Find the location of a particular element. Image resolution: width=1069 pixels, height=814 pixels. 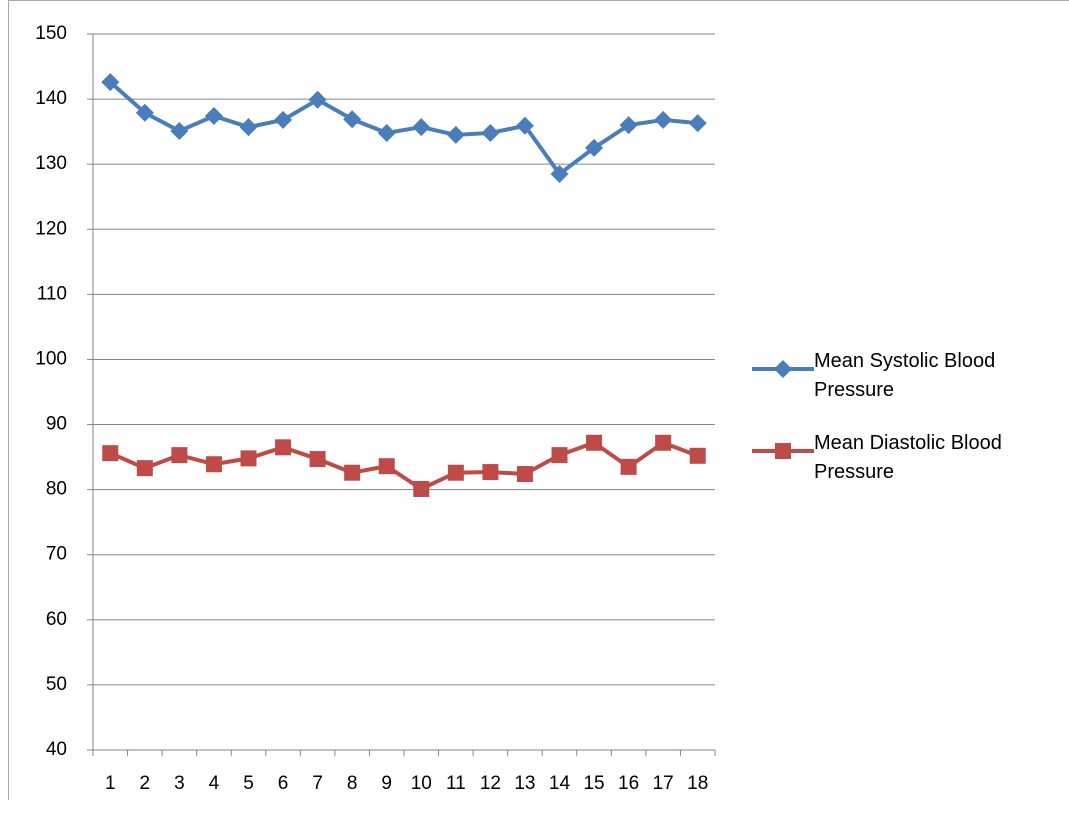

x-tick-label: 16 is located at coordinates (628, 783).